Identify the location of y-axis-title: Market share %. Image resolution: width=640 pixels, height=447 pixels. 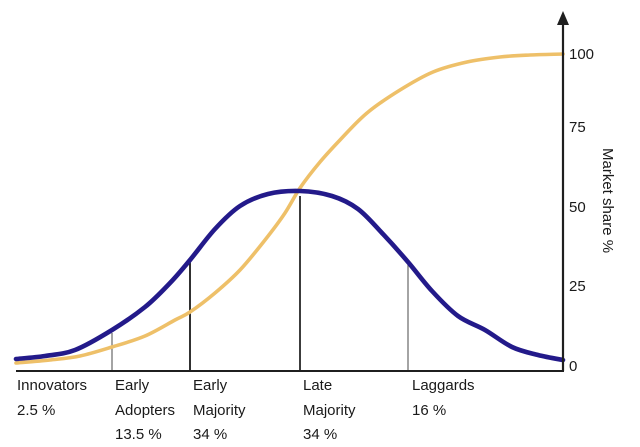
(607, 201).